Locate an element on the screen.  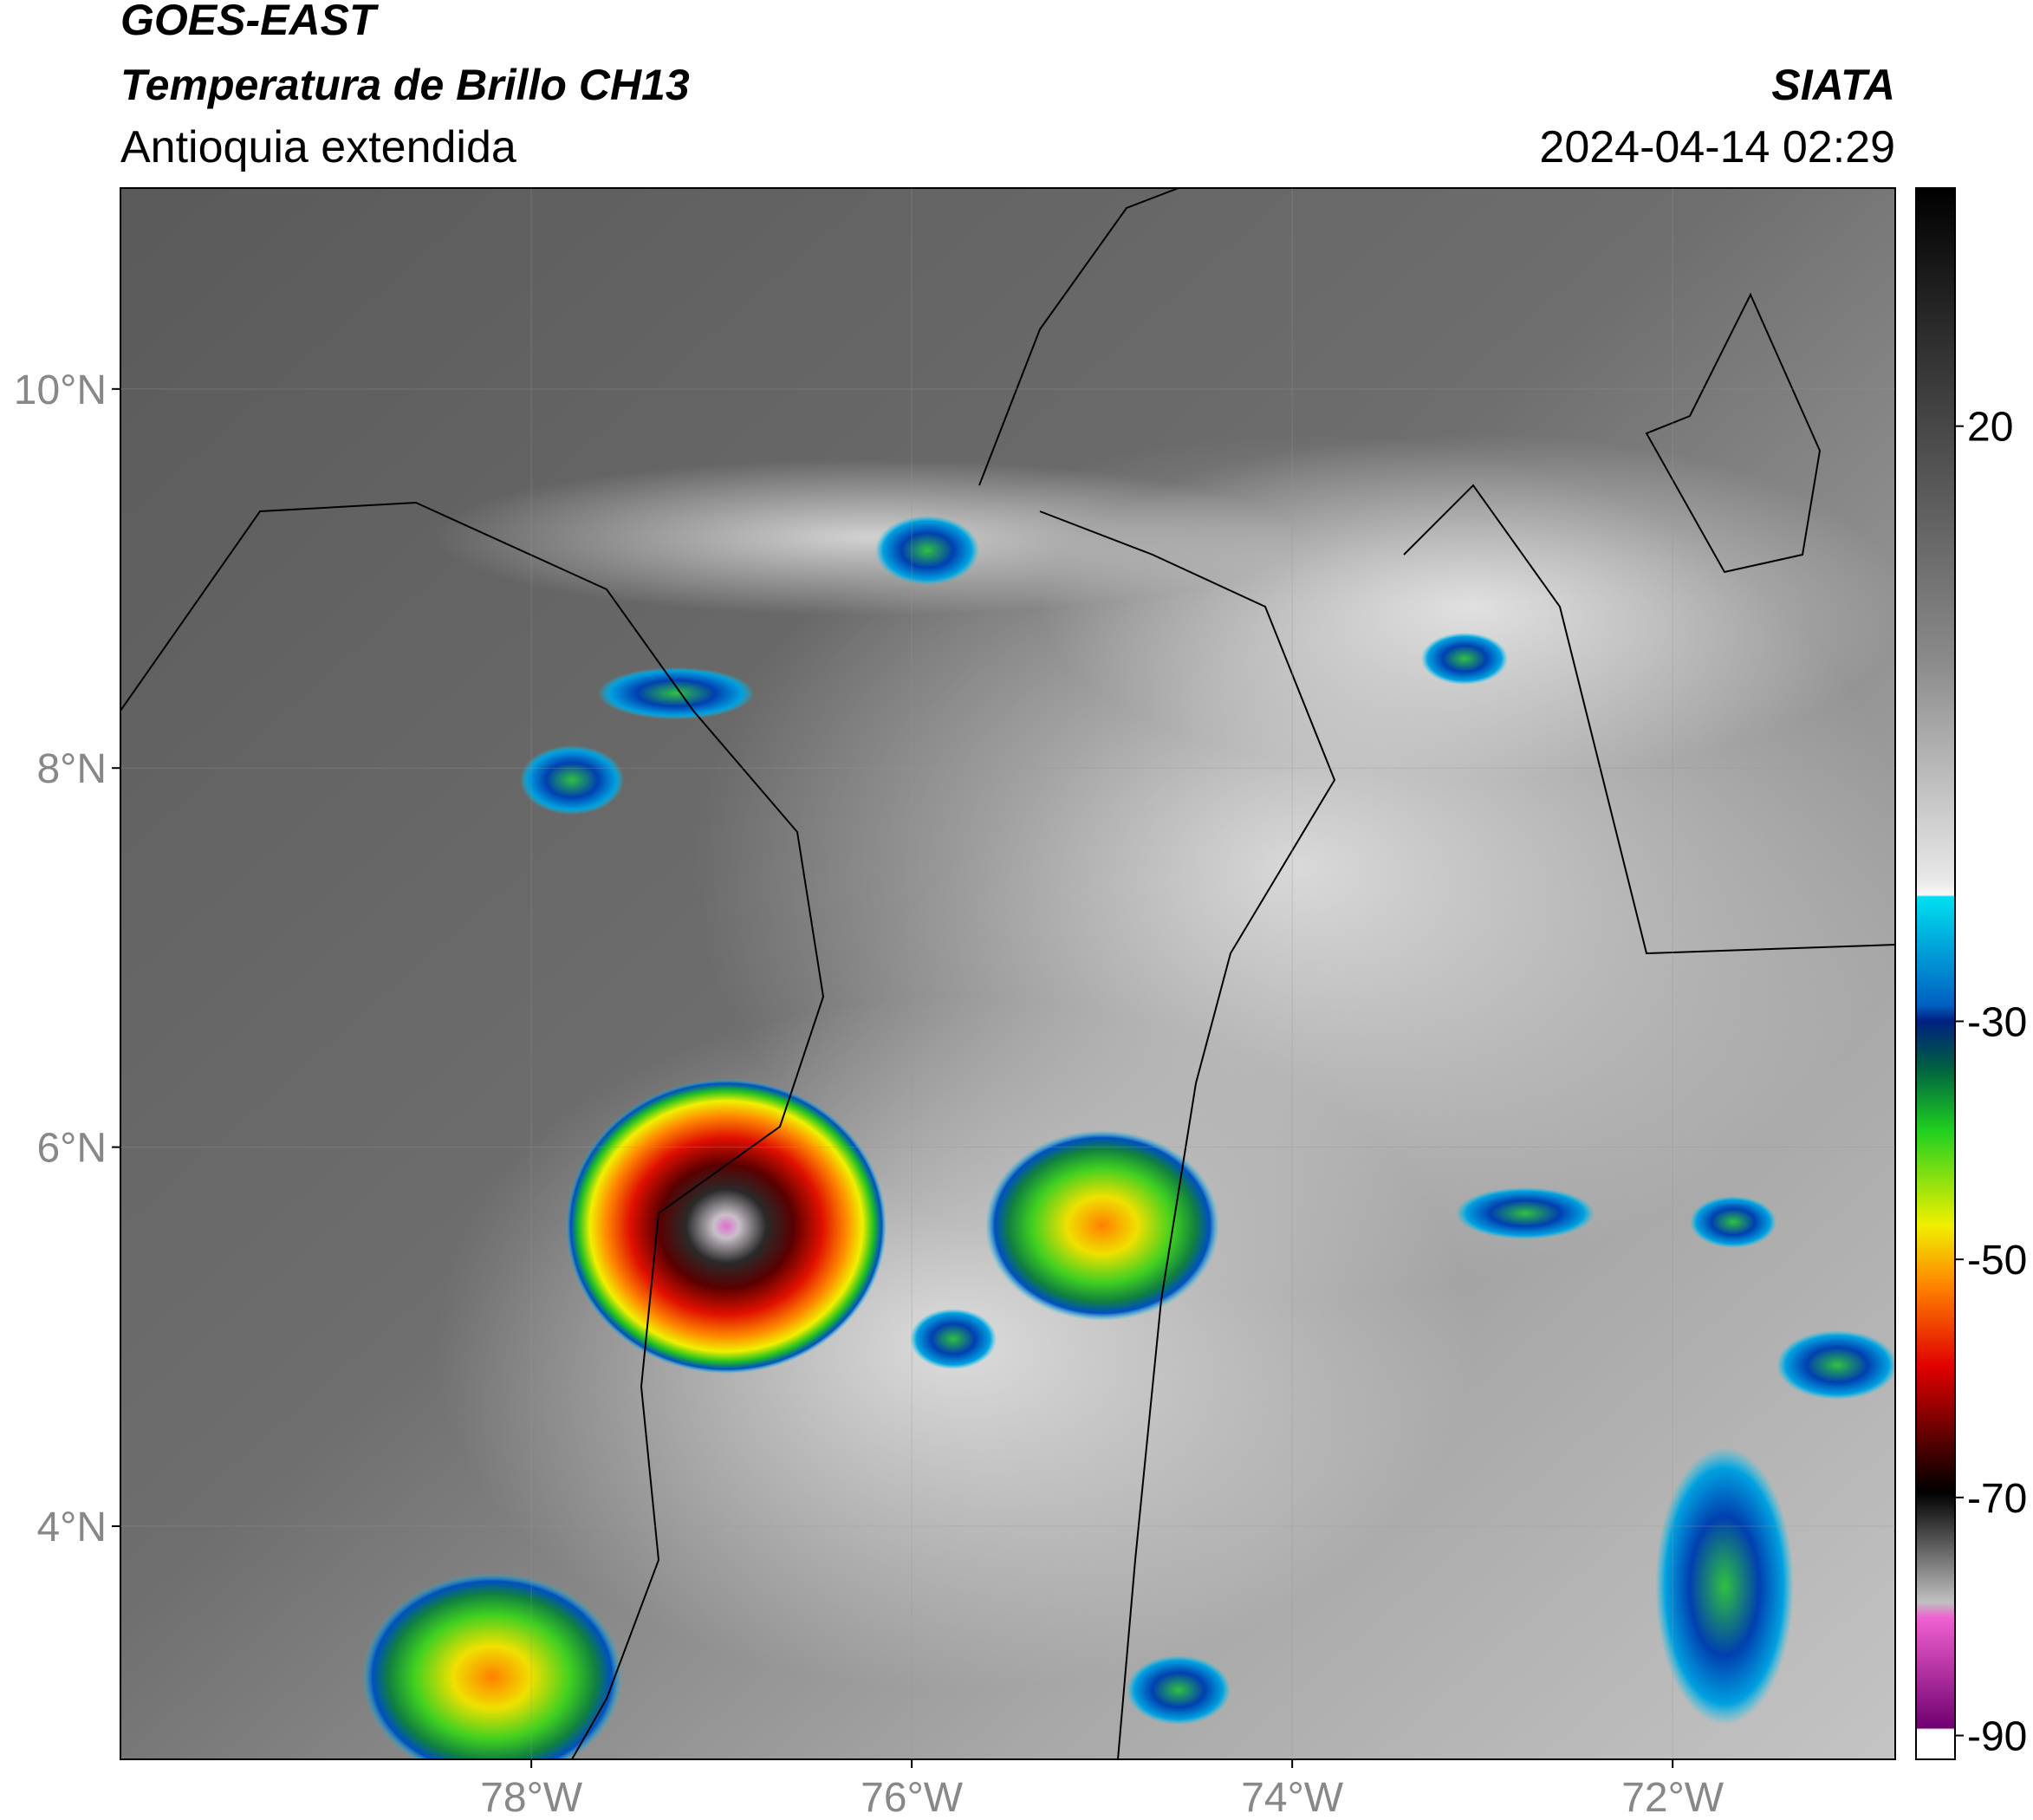
y-tick-label: 10°N is located at coordinates (60, 390).